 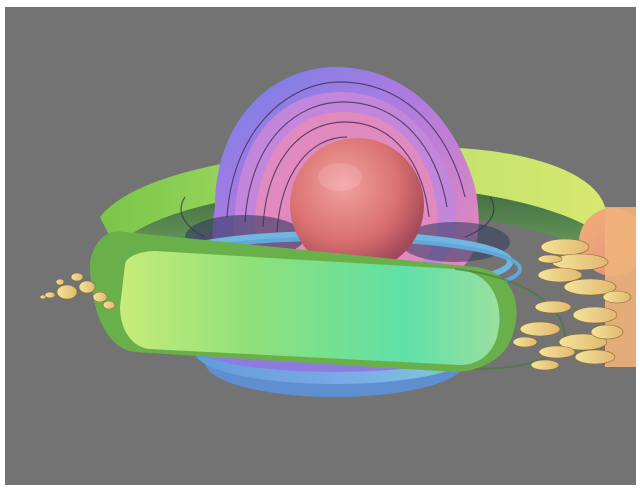 I want to click on right-spike-cluster, so click(x=572, y=304).